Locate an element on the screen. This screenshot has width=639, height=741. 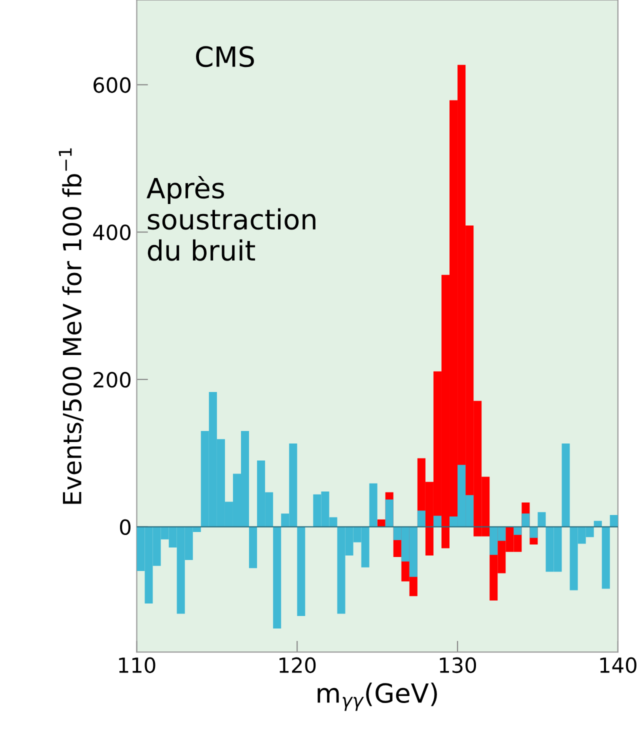
y-tick-label: 0 is located at coordinates (125, 527).